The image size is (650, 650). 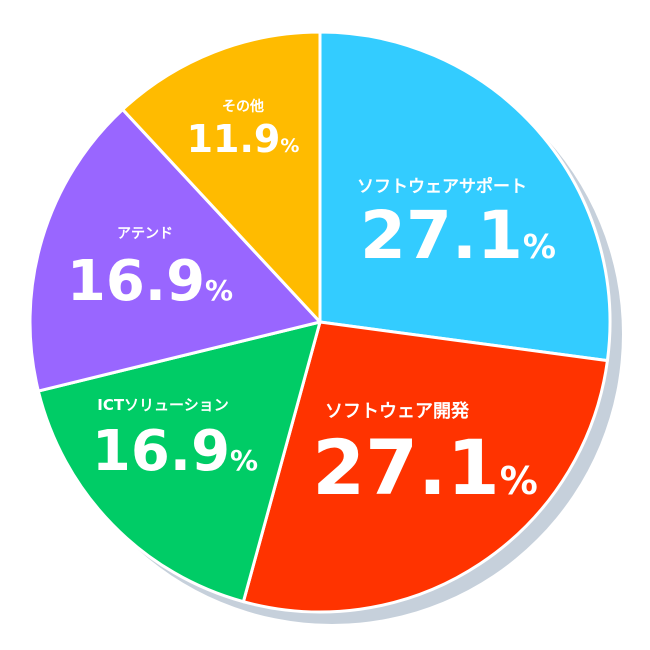 I want to click on slice-label: その他, so click(x=243, y=106).